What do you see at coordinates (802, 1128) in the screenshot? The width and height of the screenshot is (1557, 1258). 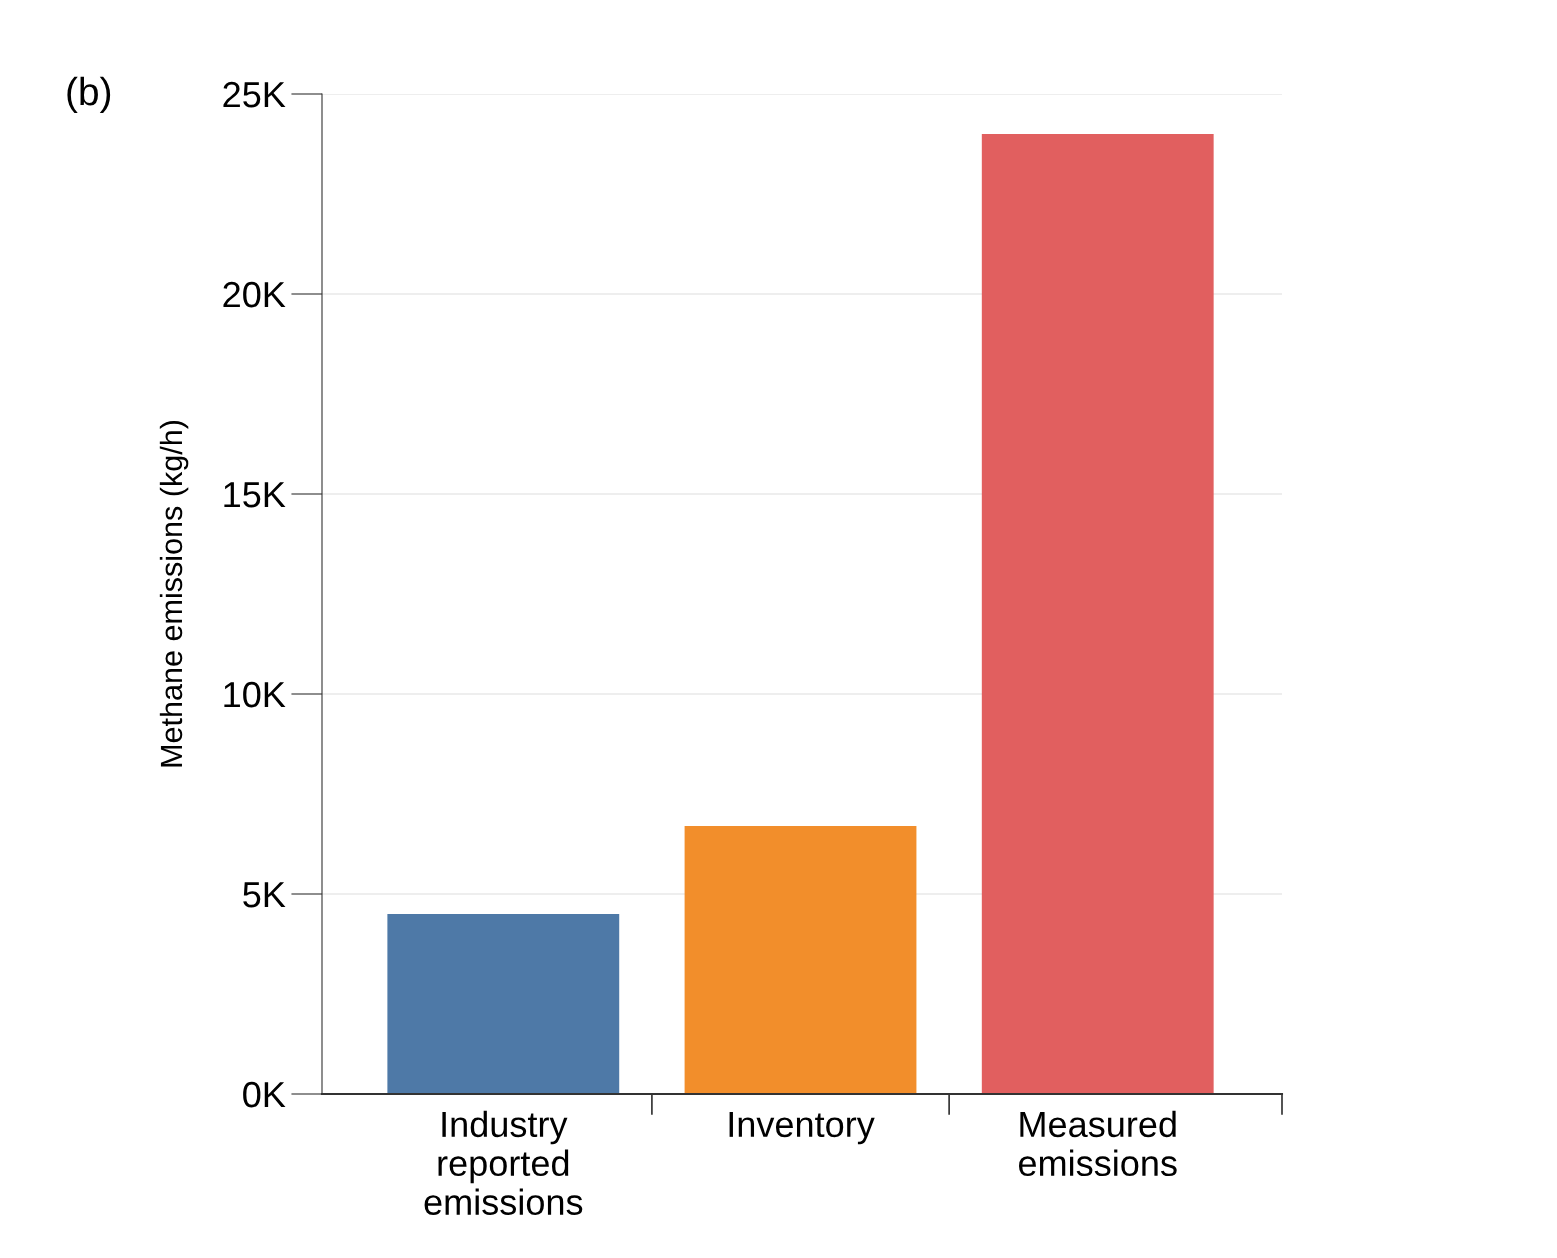 I see `x-tick-label: Inventory` at bounding box center [802, 1128].